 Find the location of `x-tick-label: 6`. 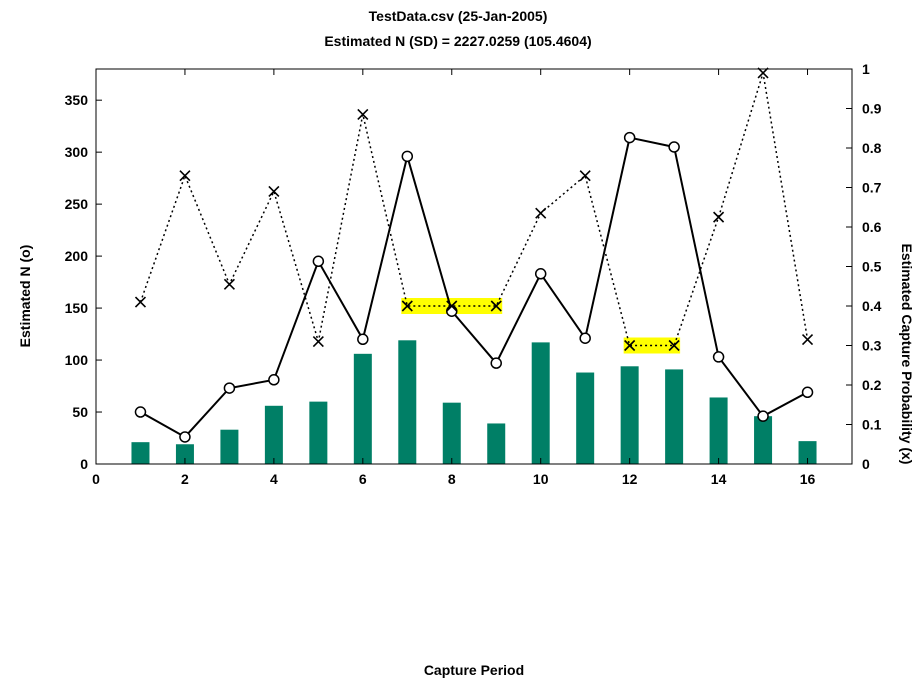

x-tick-label: 6 is located at coordinates (363, 479).